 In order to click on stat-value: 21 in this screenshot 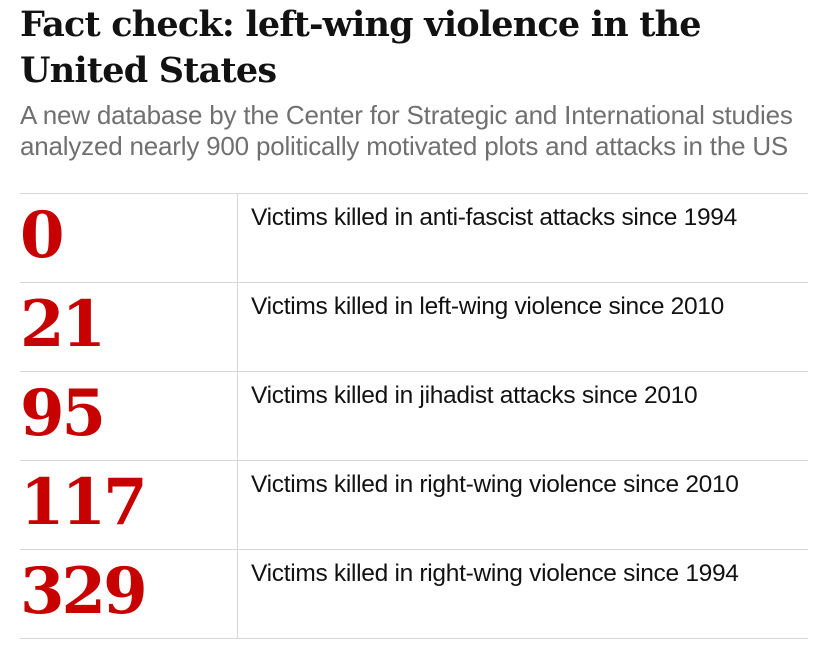, I will do `click(63, 324)`.